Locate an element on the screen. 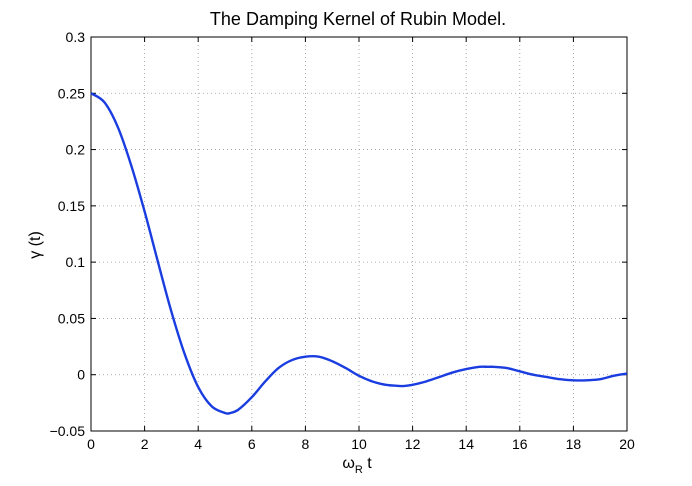 This screenshot has width=692, height=486. x-tick-label: 20 is located at coordinates (627, 444).